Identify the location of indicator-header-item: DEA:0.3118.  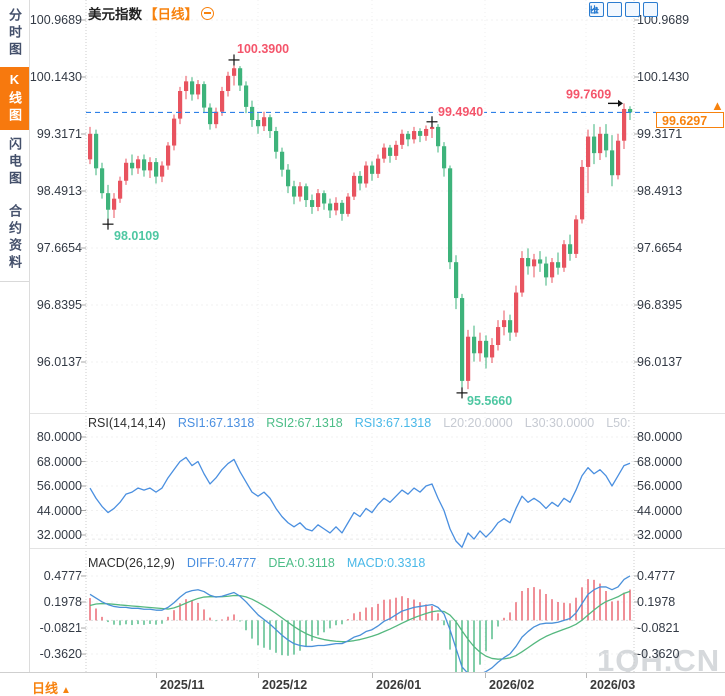
(301, 563).